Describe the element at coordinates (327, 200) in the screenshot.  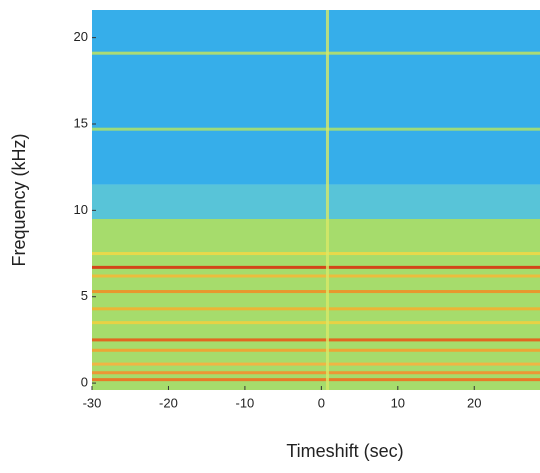
I see `heat-vline` at that location.